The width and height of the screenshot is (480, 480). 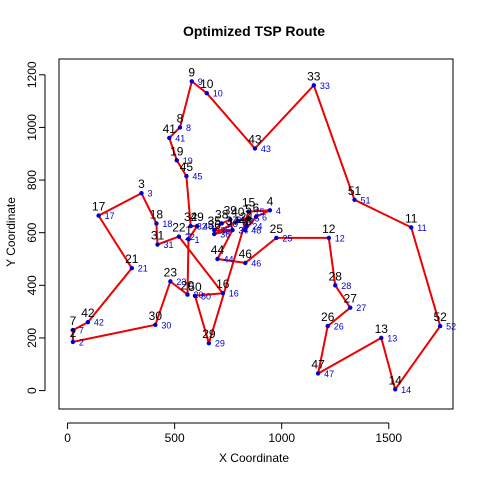 I want to click on city-label-1: 1, so click(x=188, y=230).